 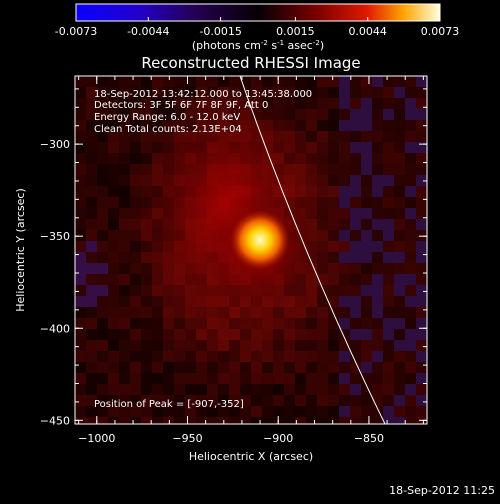 I want to click on y-axis-label: Heliocentric Y (arcsec), so click(x=20, y=250).